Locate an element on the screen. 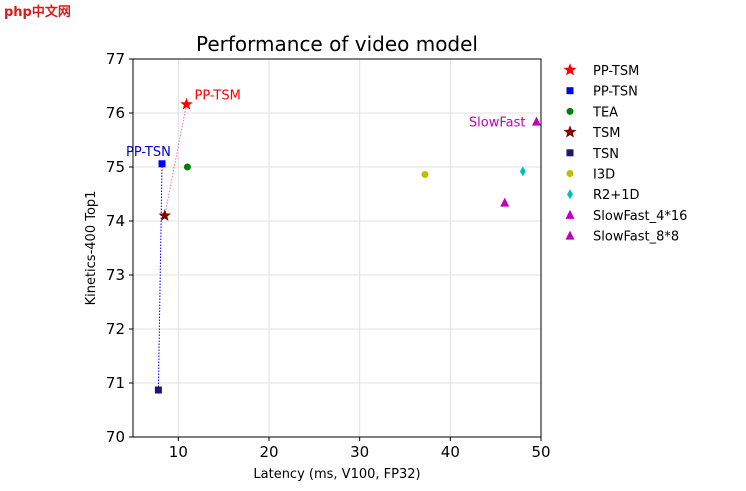 Image resolution: width=746 pixels, height=491 pixels. y-tick-label: 75 is located at coordinates (115, 167).